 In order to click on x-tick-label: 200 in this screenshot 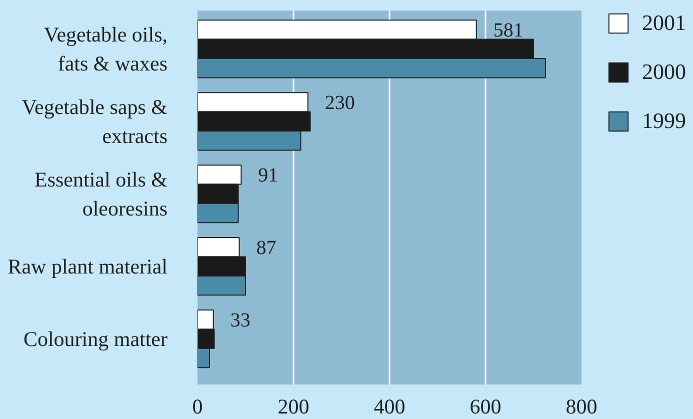, I will do `click(294, 406)`.